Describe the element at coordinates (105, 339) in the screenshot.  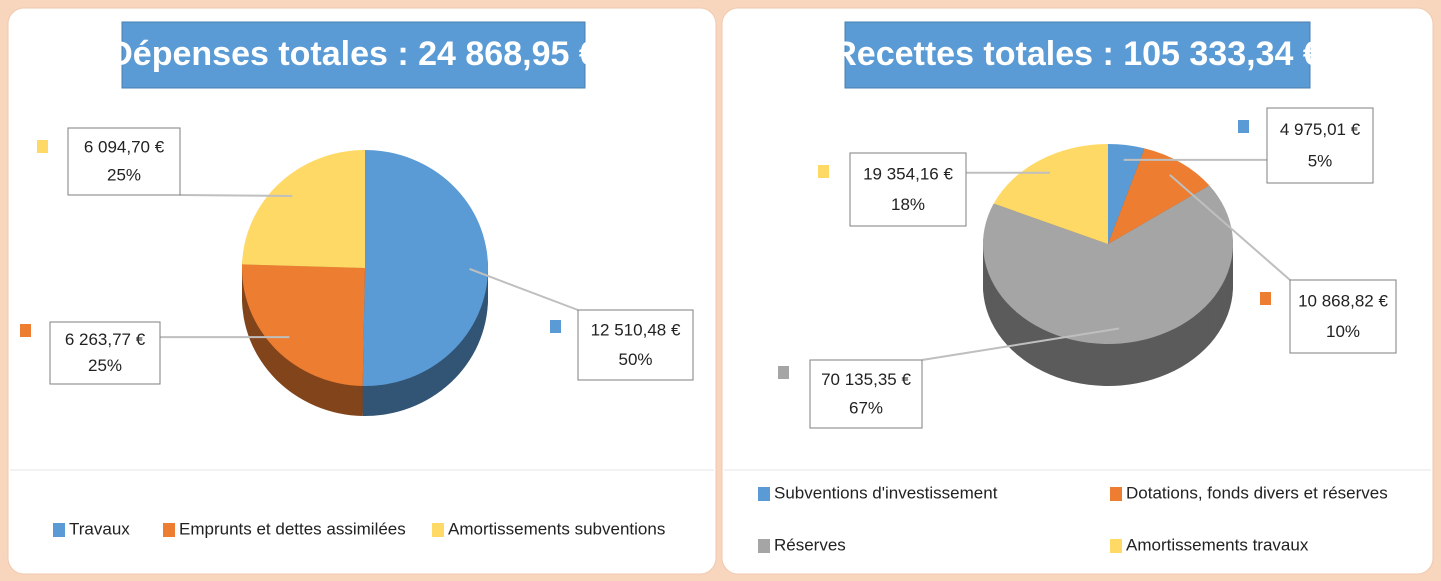
I see `data-label: 6 263,77 €` at that location.